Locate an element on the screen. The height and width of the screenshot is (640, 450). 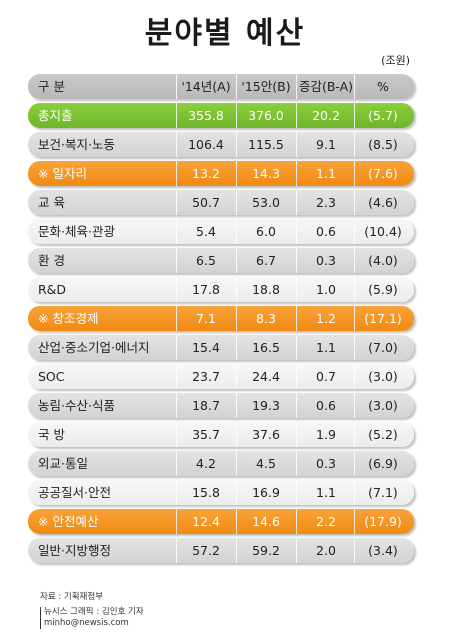
row-value-2015: 59.2 is located at coordinates (266, 550).